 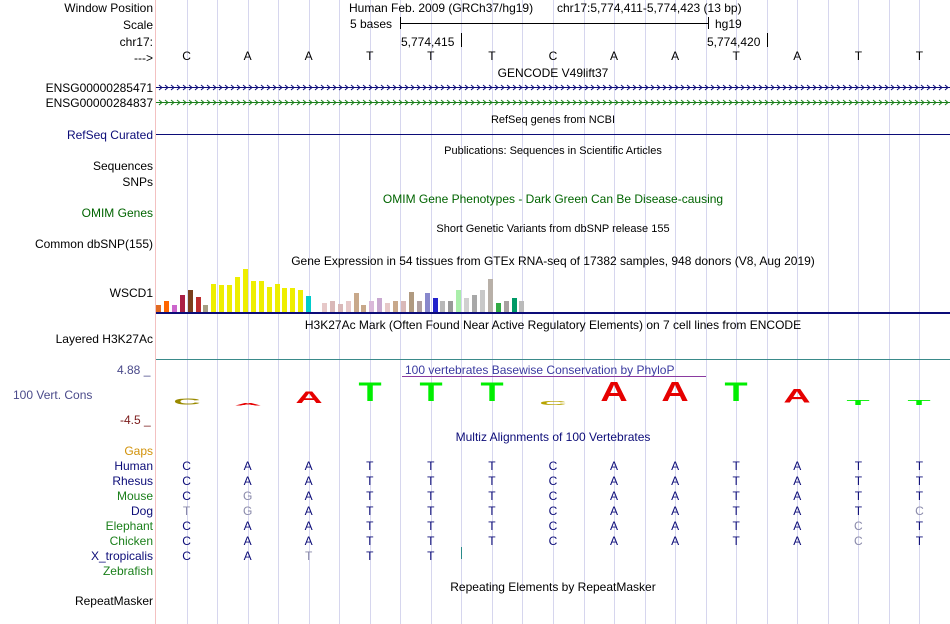 What do you see at coordinates (122, 166) in the screenshot?
I see `sequences-label: Sequences` at bounding box center [122, 166].